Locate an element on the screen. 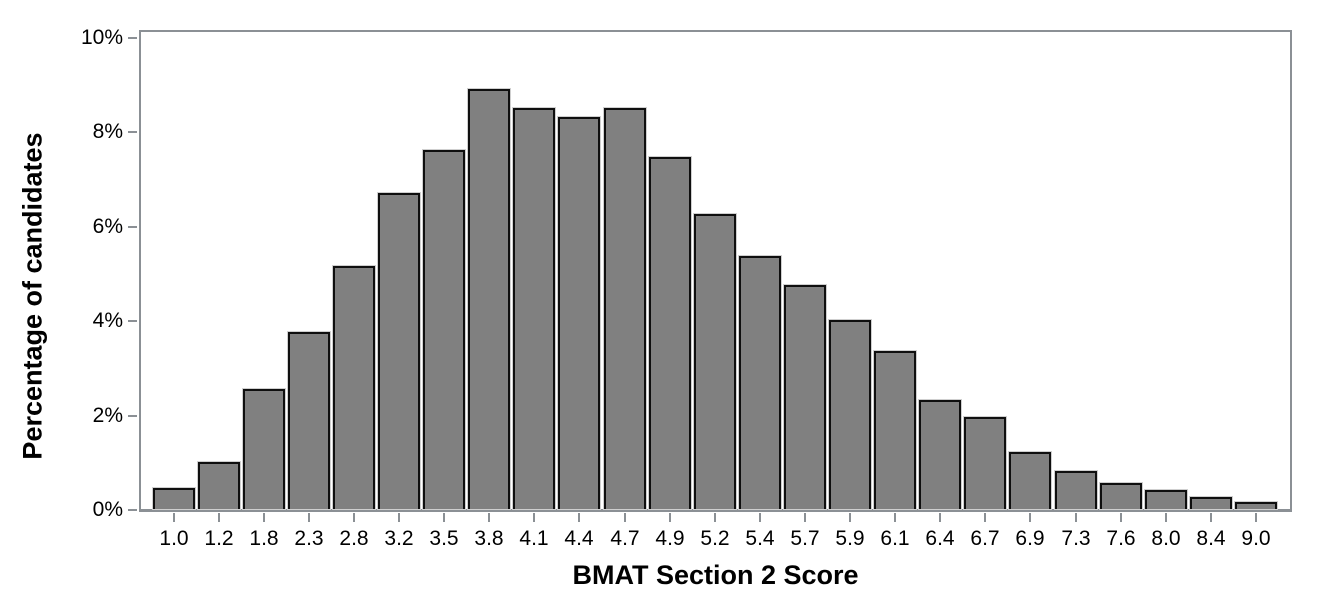 The height and width of the screenshot is (614, 1328). x-tick-label: 1.8 is located at coordinates (264, 538).